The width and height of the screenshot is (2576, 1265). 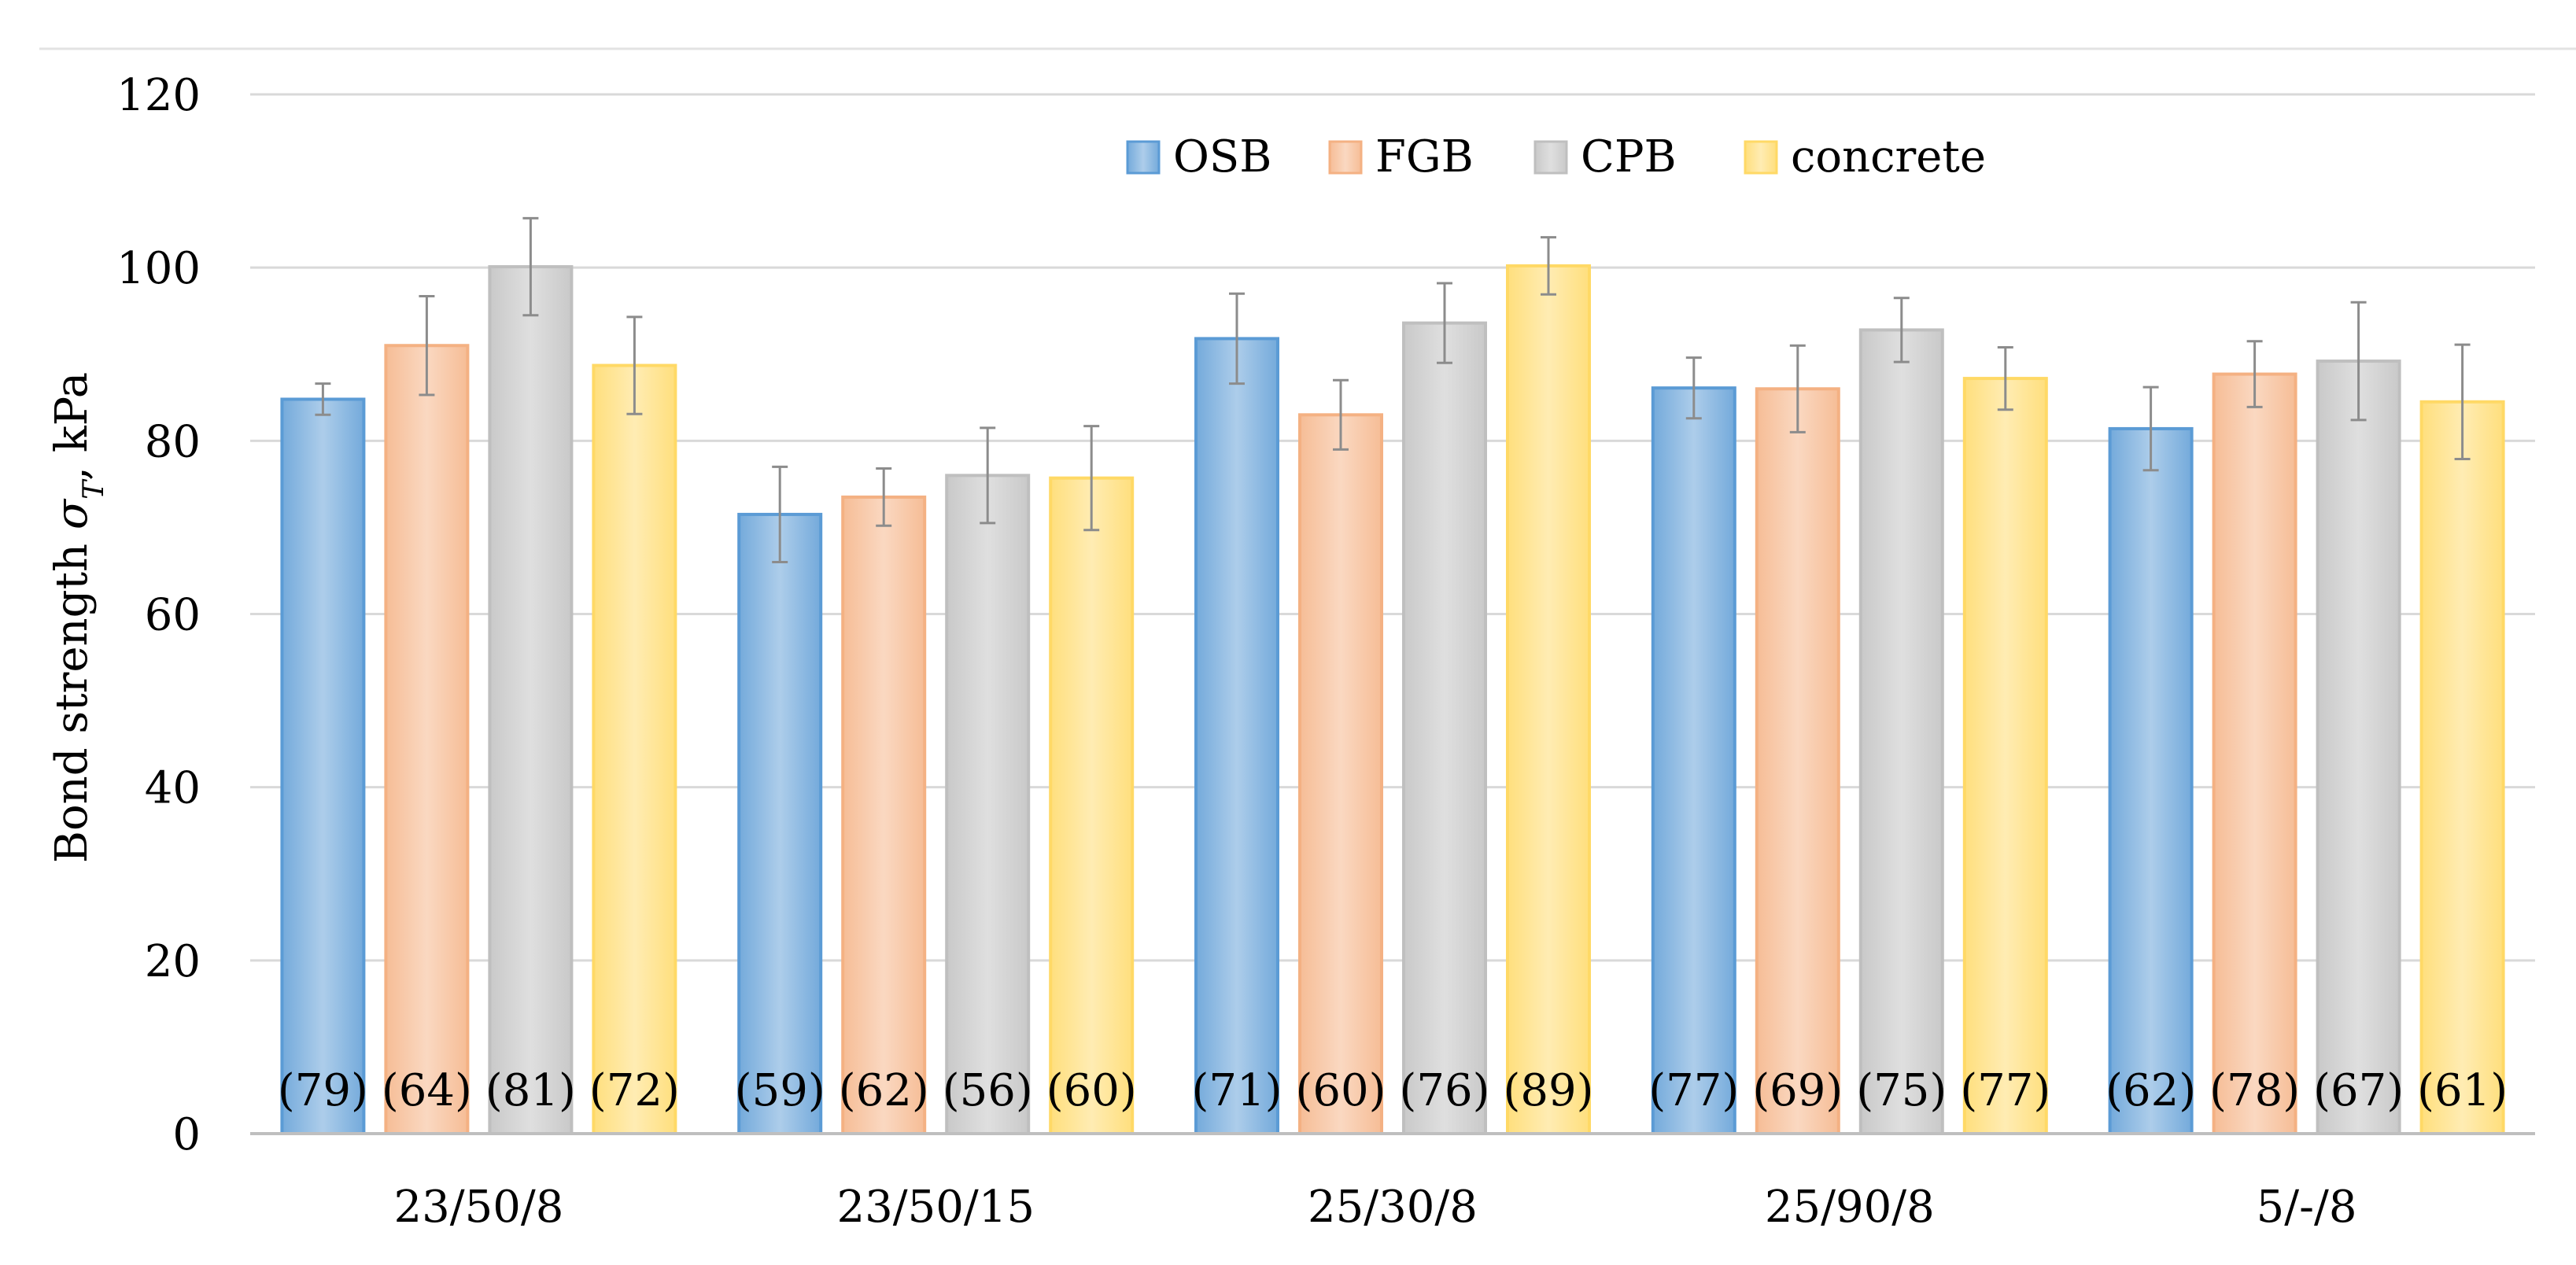 I want to click on legend-item-fgb: FGB, so click(x=1401, y=157).